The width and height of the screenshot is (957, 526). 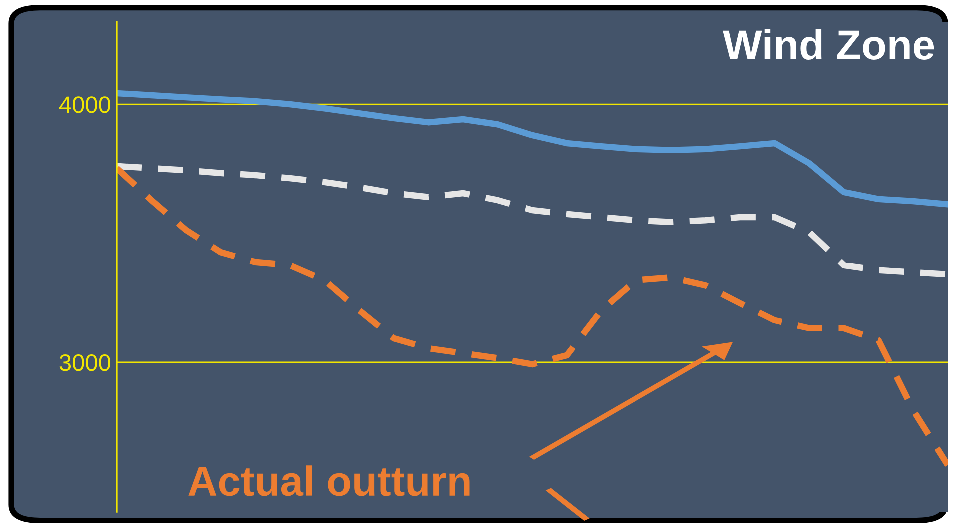 I want to click on y-tick-label: 3000, so click(x=85, y=363).